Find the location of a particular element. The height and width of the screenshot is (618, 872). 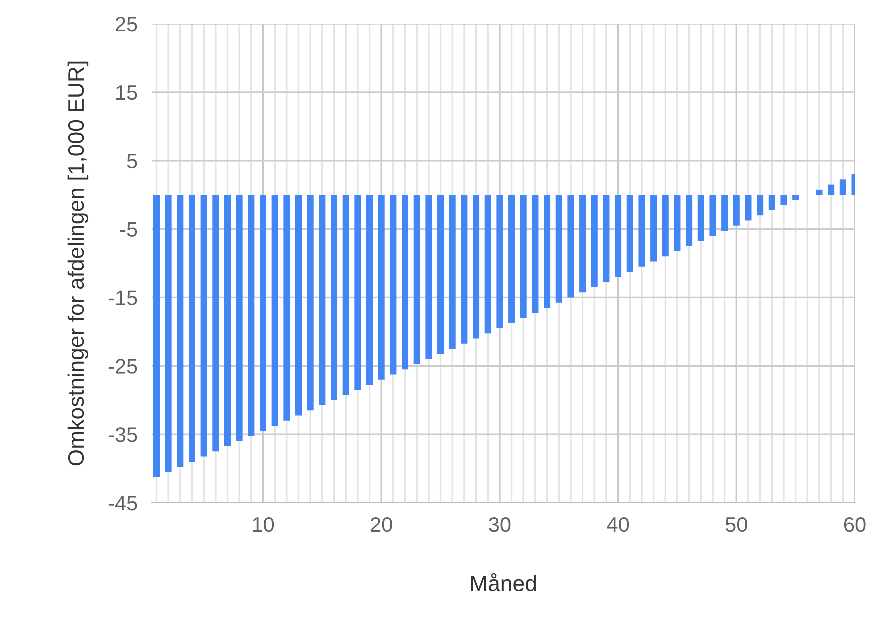

y-tick-label: 5 is located at coordinates (132, 161).